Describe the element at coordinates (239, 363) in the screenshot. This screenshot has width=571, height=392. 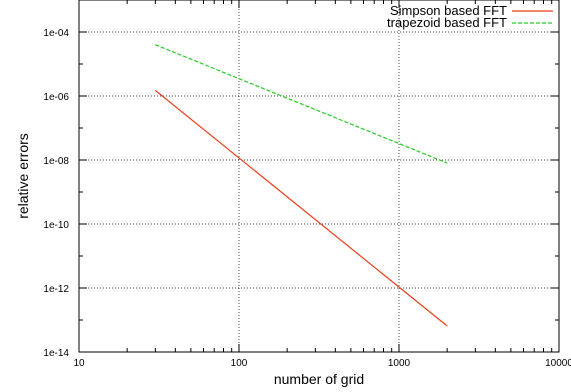
I see `x-tick-label: 100` at that location.